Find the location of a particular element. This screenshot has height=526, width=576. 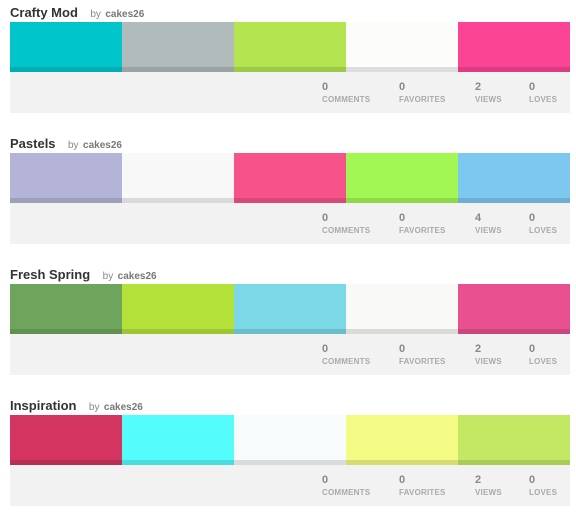

palette-header: Pastels by cakes26 is located at coordinates (66, 144).